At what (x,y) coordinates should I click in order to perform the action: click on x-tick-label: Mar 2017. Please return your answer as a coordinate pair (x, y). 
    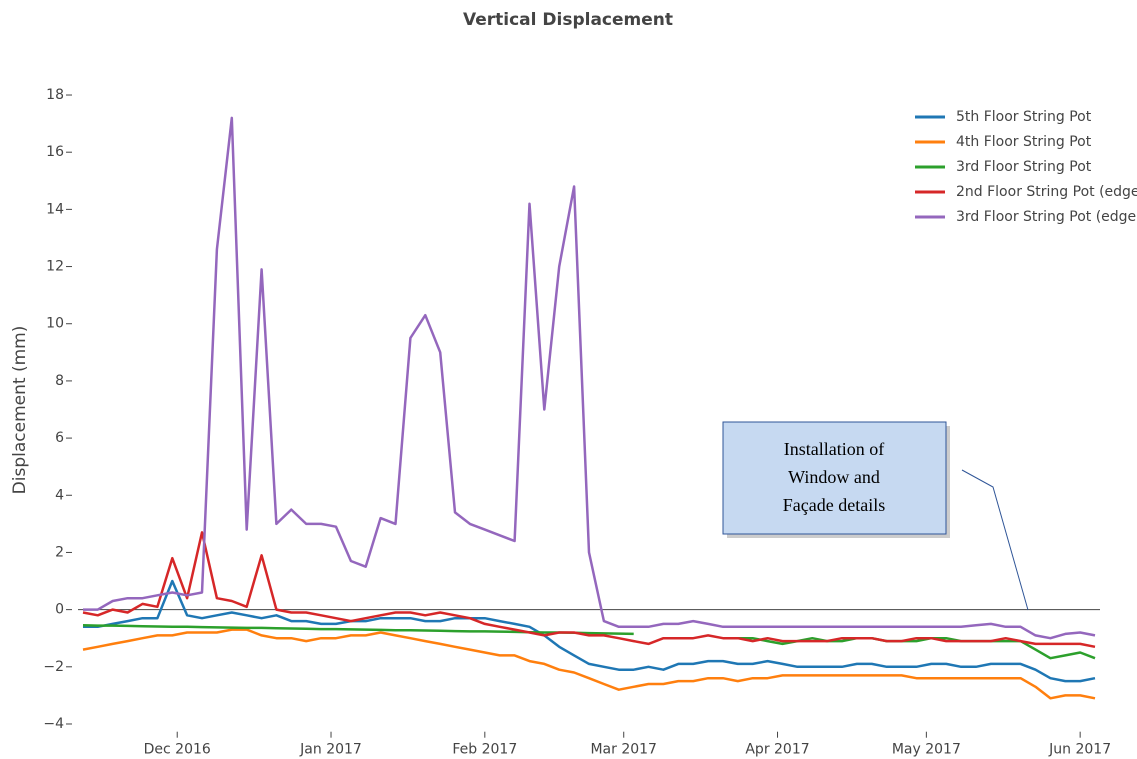
    Looking at the image, I should click on (623, 750).